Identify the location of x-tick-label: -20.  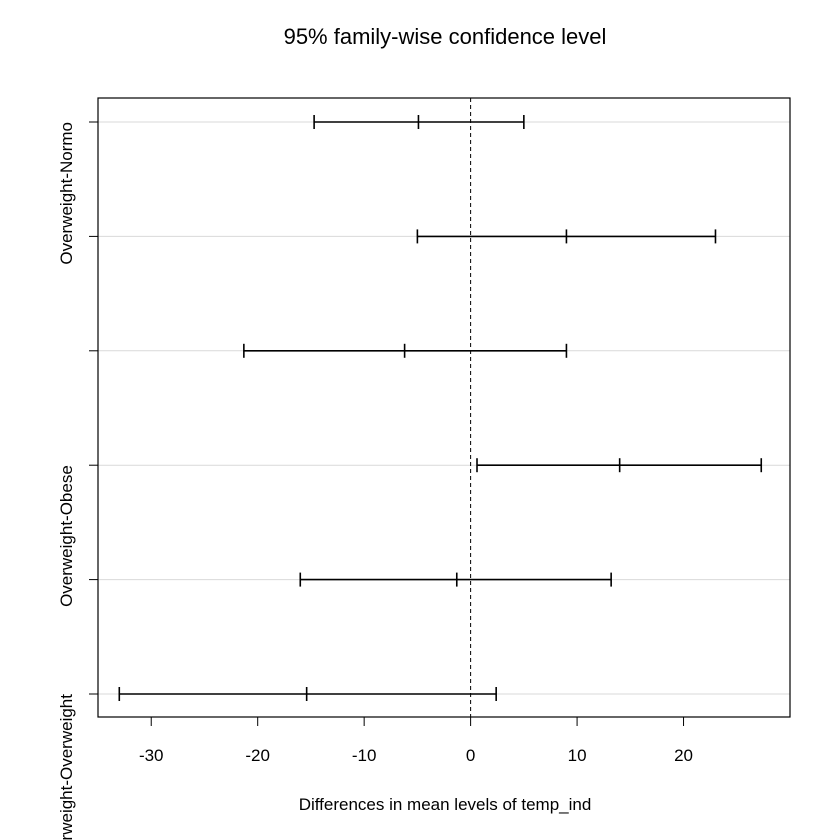
(257, 755).